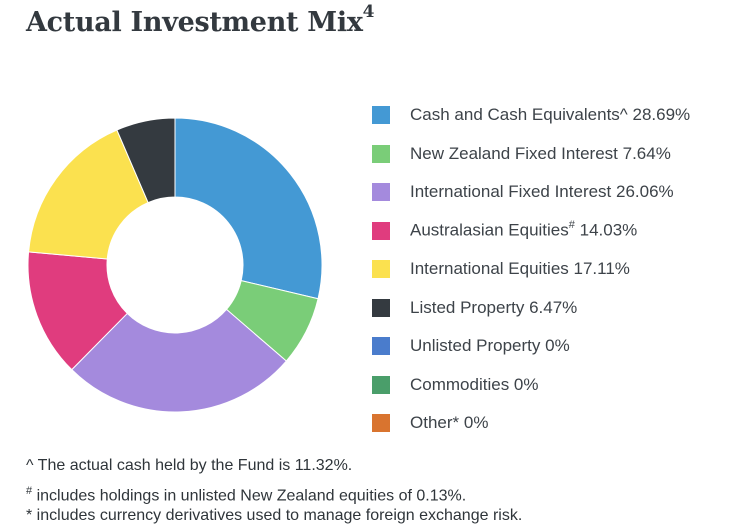 Image resolution: width=752 pixels, height=530 pixels. I want to click on legend-item-listed-property: Listed Property 6.47%, so click(531, 308).